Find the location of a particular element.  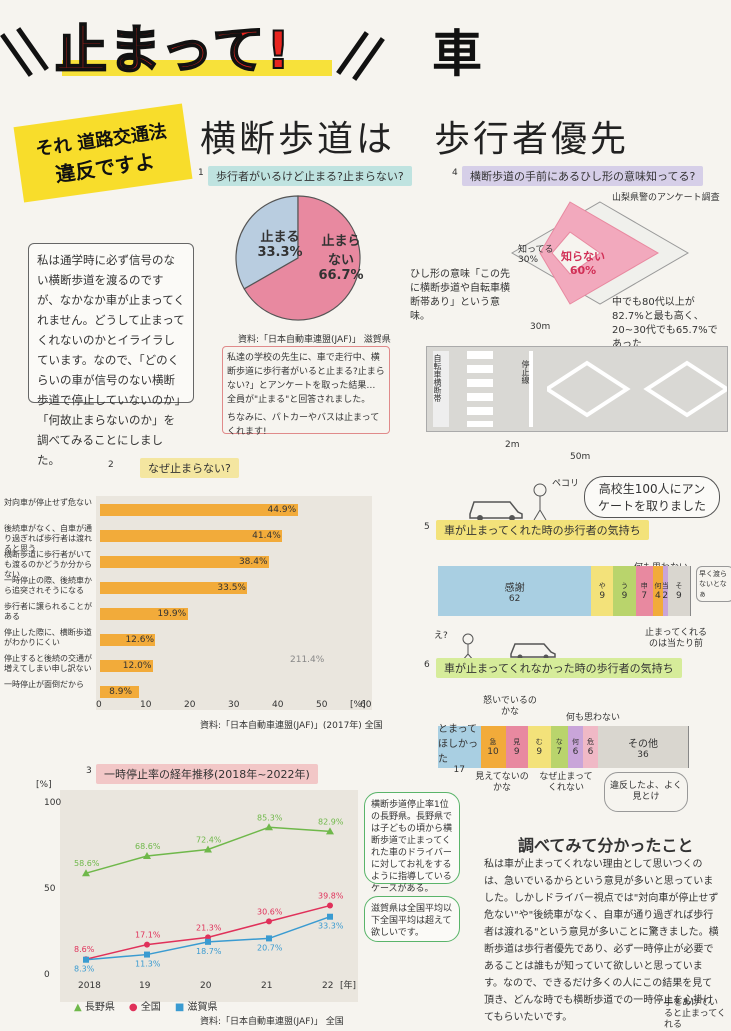

section2-category-5: 停止した際に、横断歩道がわかりにくい is located at coordinates (48, 637).